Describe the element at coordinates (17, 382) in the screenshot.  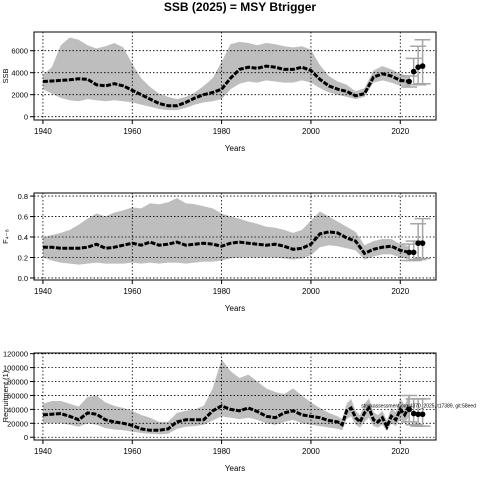
I see `y-tick-label: 80000` at that location.